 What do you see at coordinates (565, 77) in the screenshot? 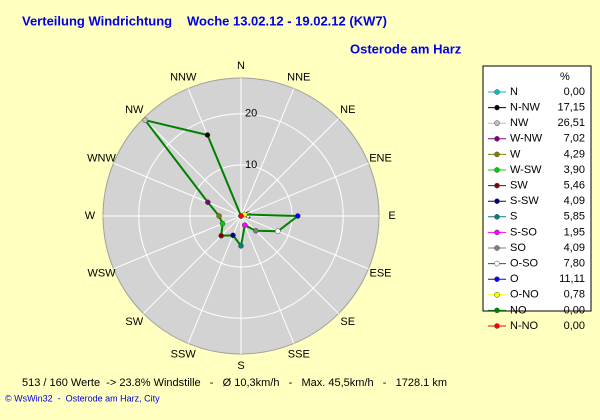
I see `legend-title: %` at bounding box center [565, 77].